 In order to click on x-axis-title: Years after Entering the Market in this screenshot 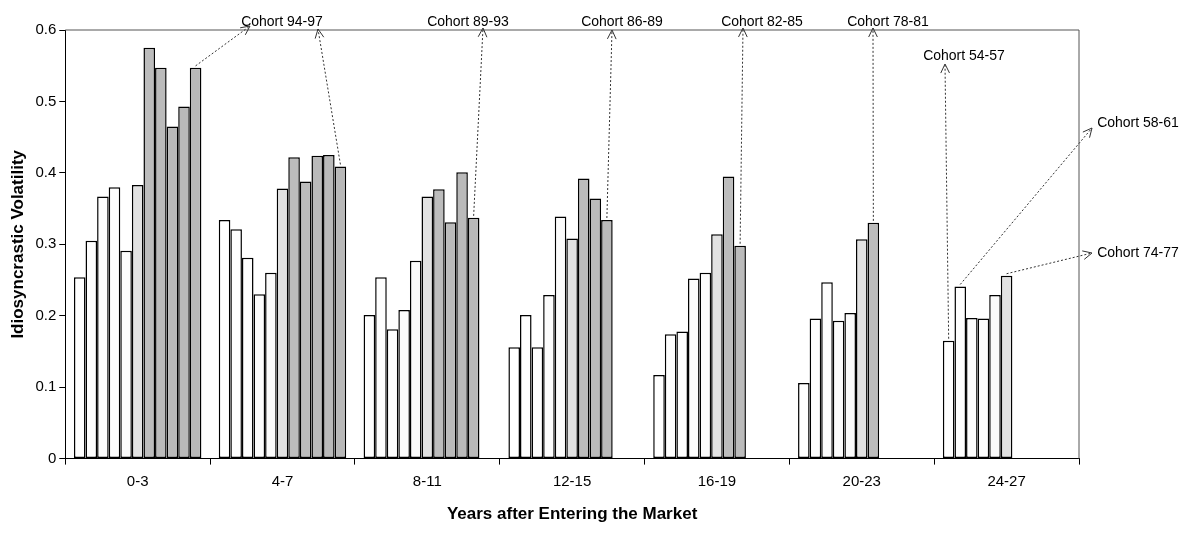, I will do `click(572, 514)`.